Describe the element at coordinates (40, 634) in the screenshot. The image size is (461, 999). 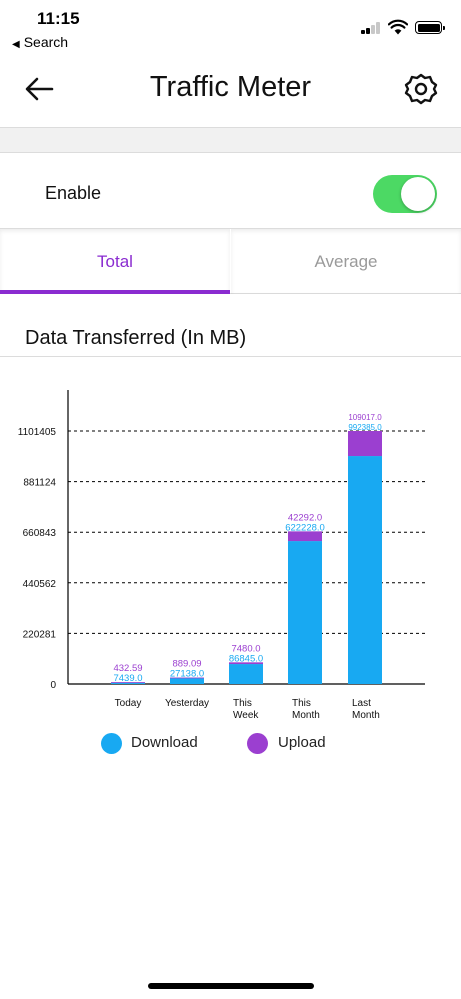
I see `y-tick-label: 220281` at that location.